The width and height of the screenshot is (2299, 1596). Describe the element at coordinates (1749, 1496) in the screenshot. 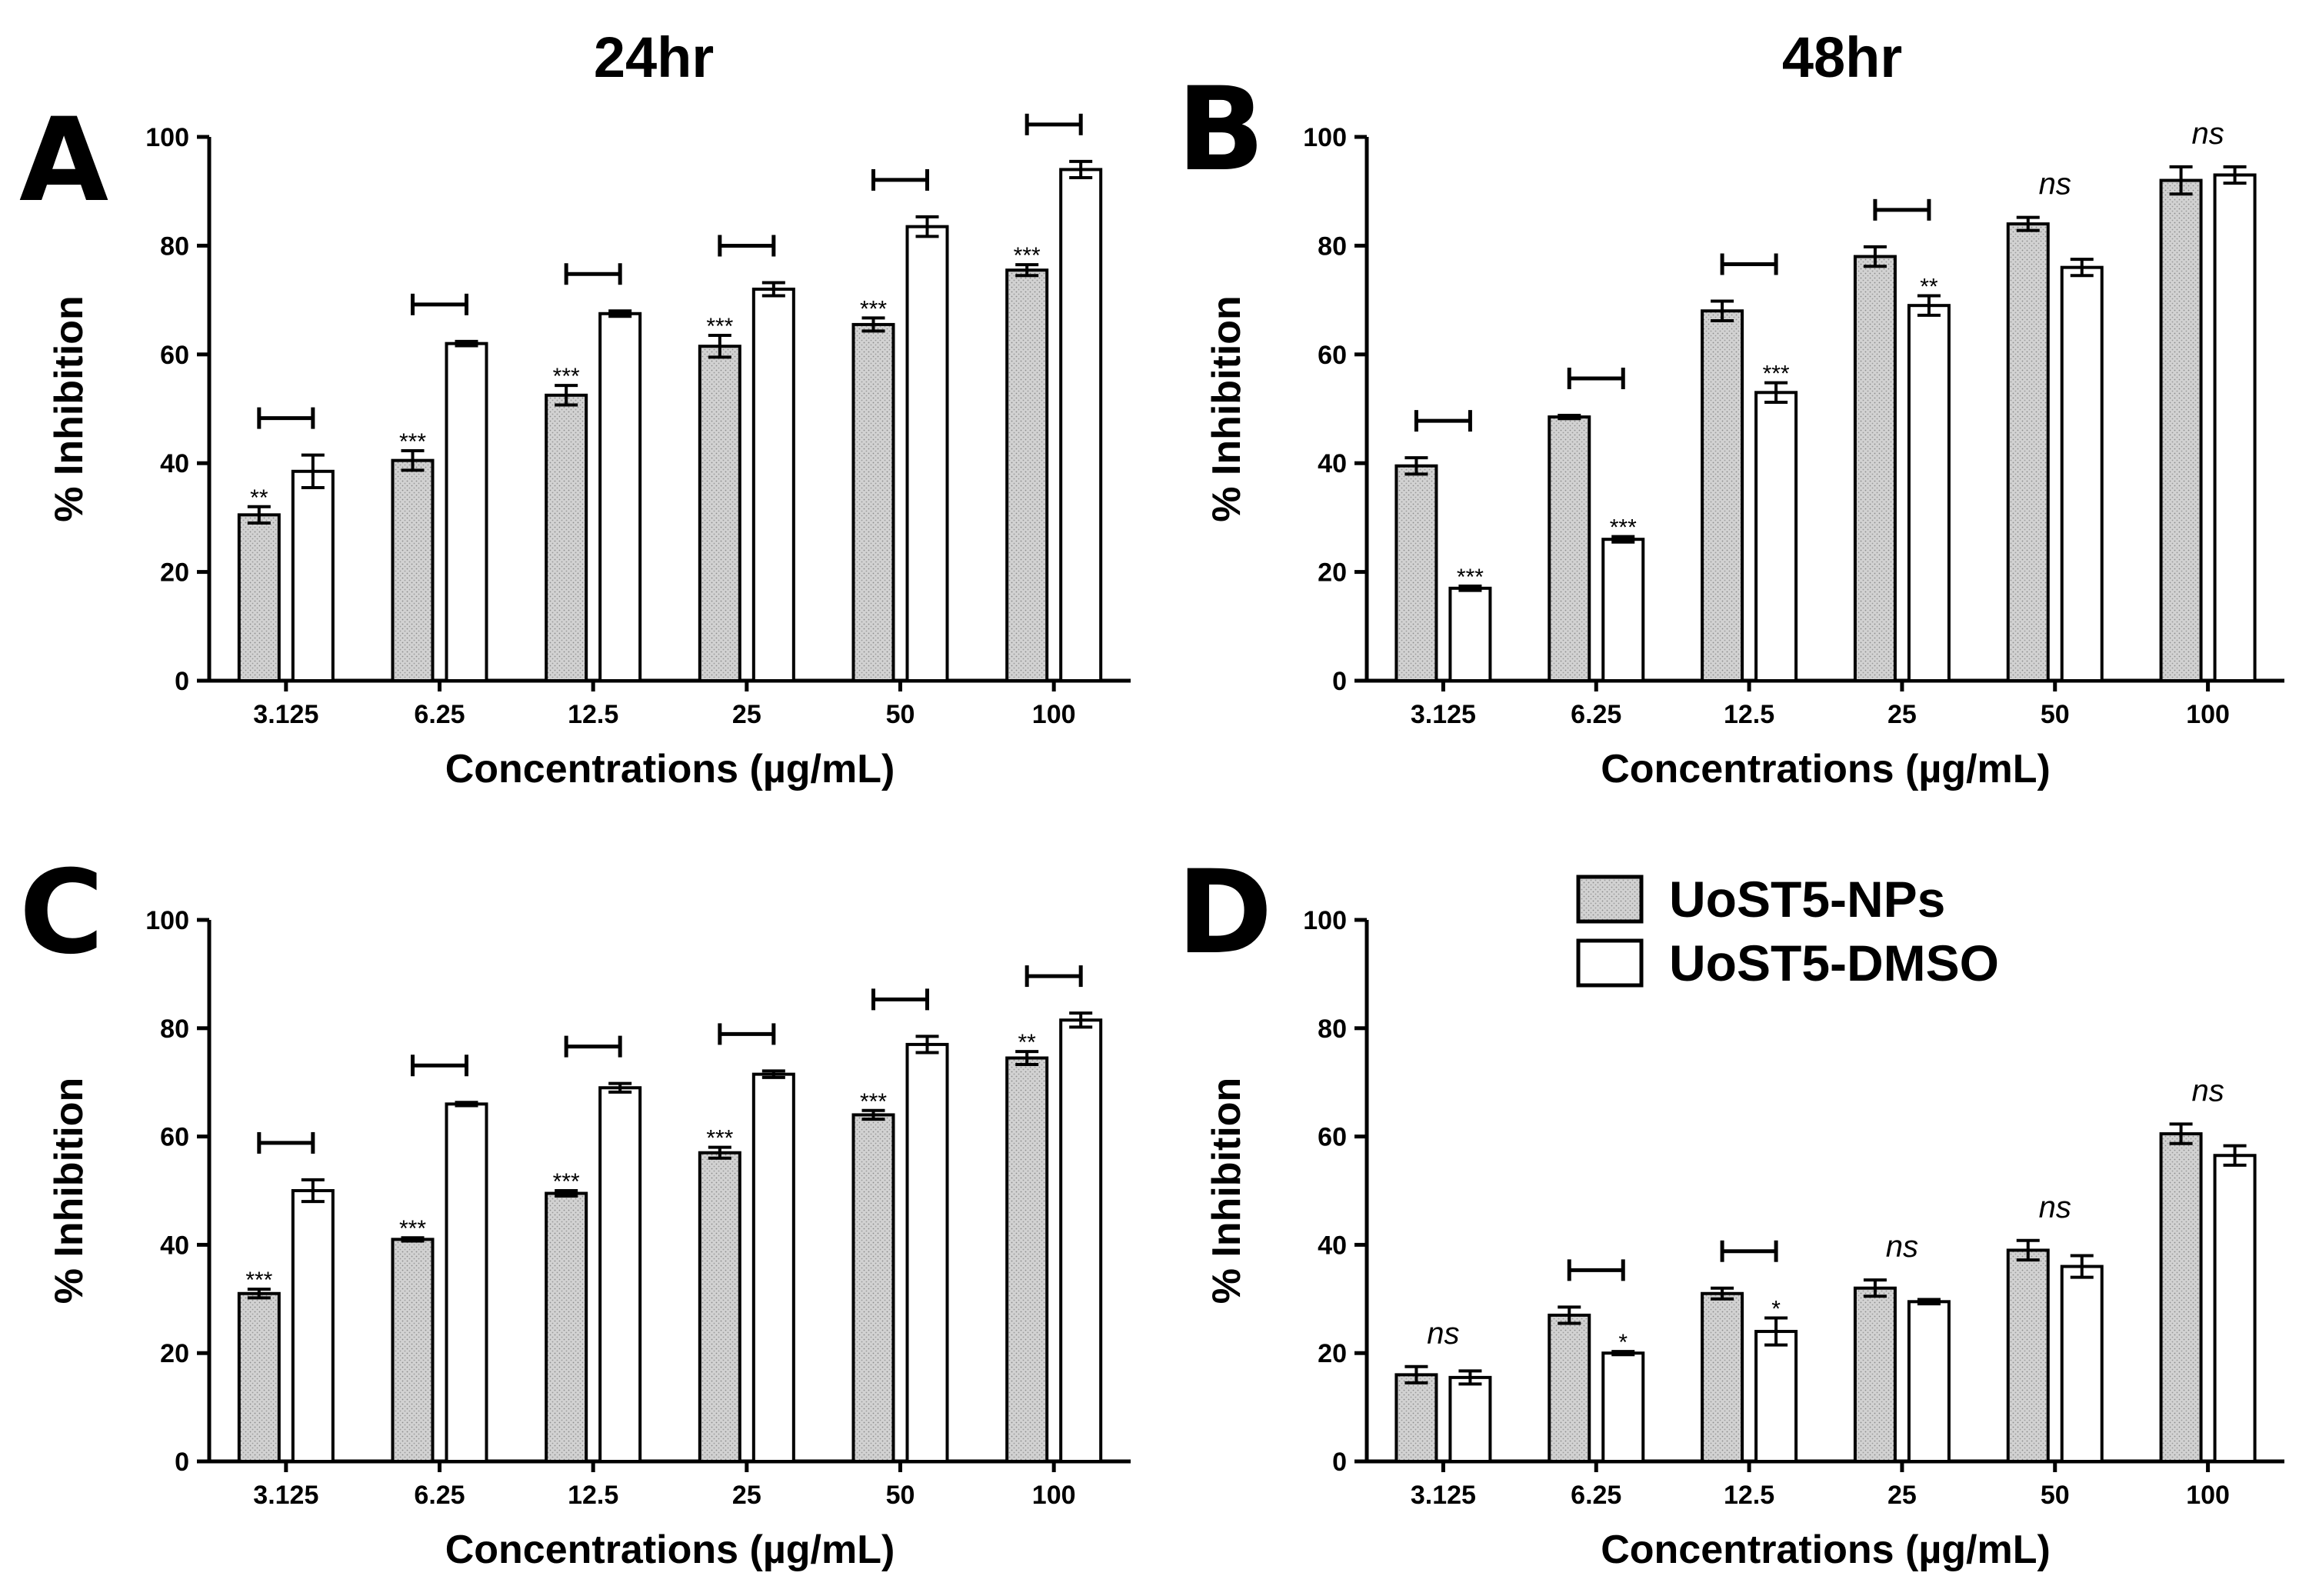

I see `panel-d-x-tick-label: 12.5` at that location.